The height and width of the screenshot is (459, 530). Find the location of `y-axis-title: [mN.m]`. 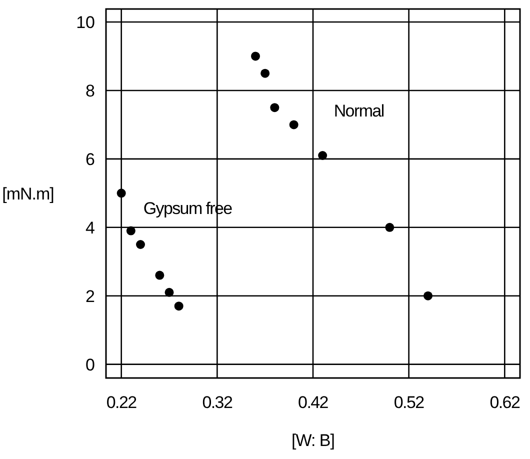

y-axis-title: [mN.m] is located at coordinates (28, 194).